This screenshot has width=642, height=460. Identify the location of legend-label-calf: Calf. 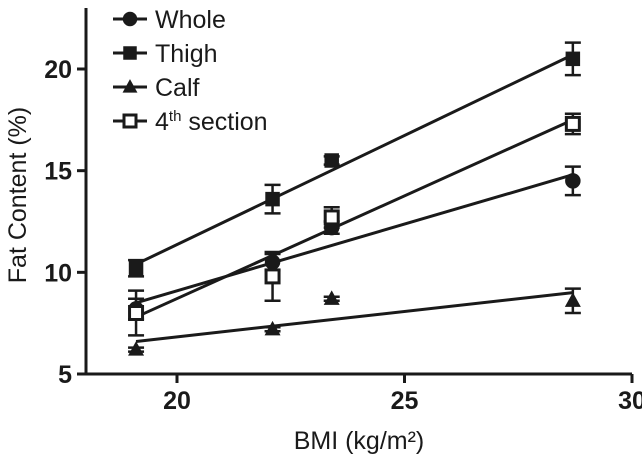
(177, 88).